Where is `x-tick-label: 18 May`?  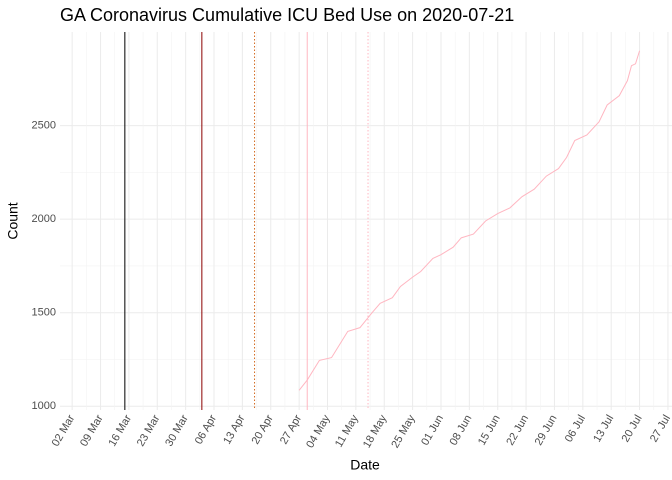 x-tick-label: 18 May is located at coordinates (375, 432).